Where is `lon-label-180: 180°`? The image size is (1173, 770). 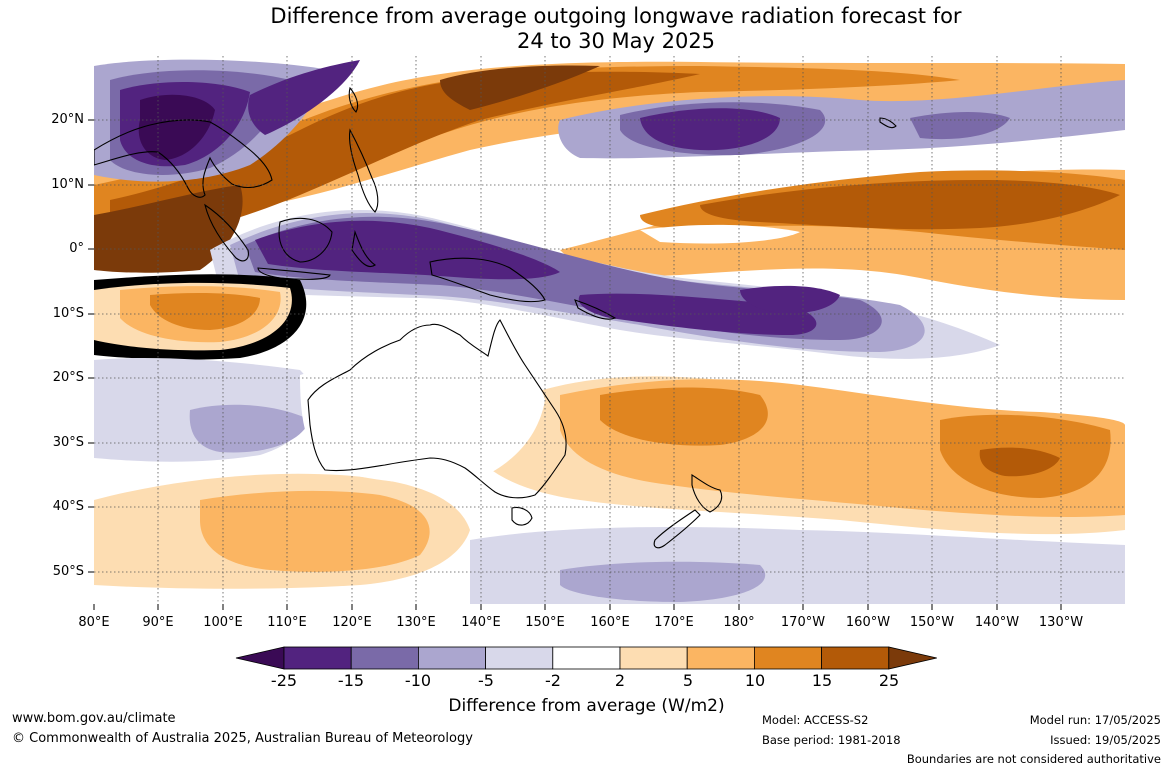
lon-label-180: 180° is located at coordinates (739, 622).